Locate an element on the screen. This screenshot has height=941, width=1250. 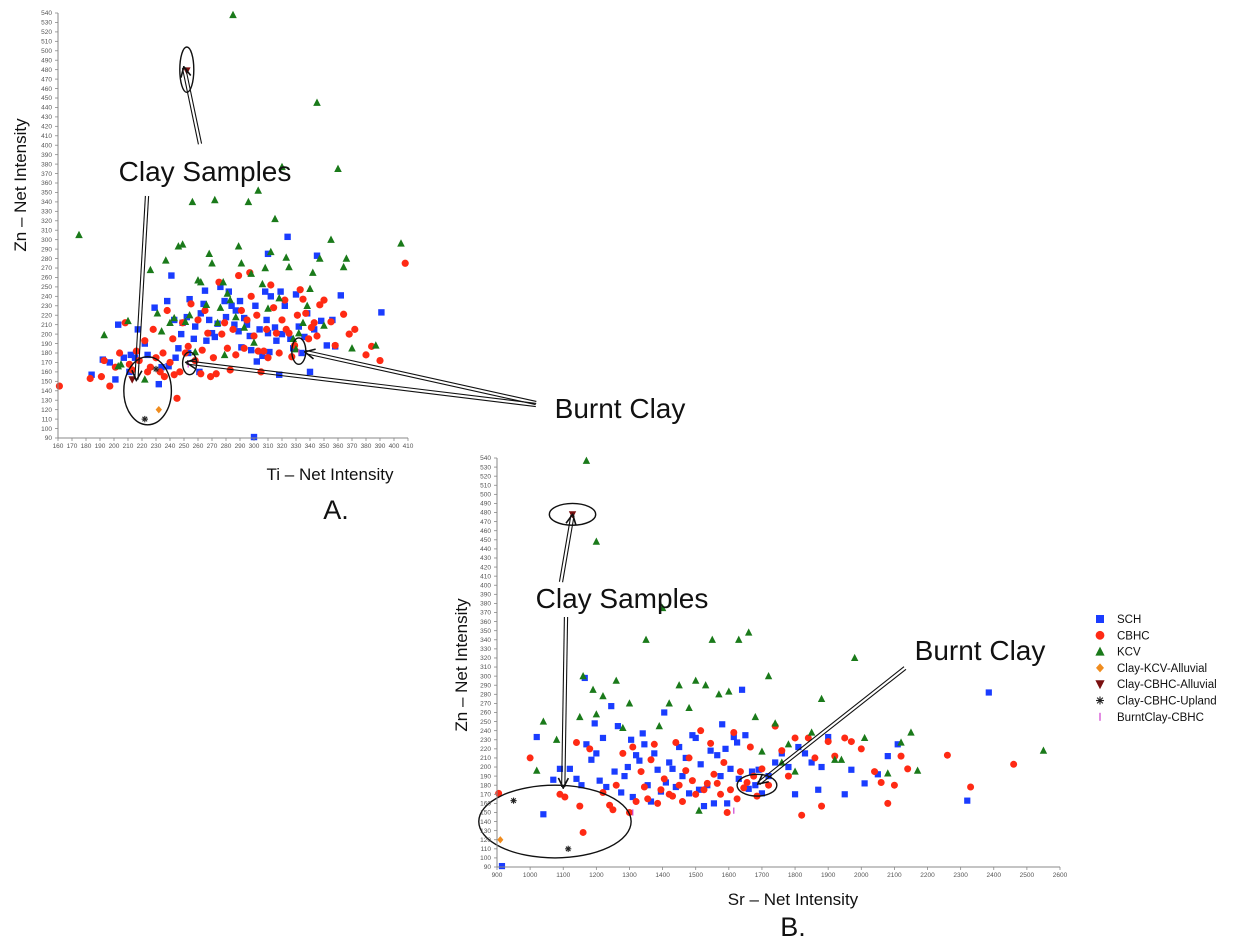
panel-a-x-tick-label: 290 is located at coordinates (240, 446).